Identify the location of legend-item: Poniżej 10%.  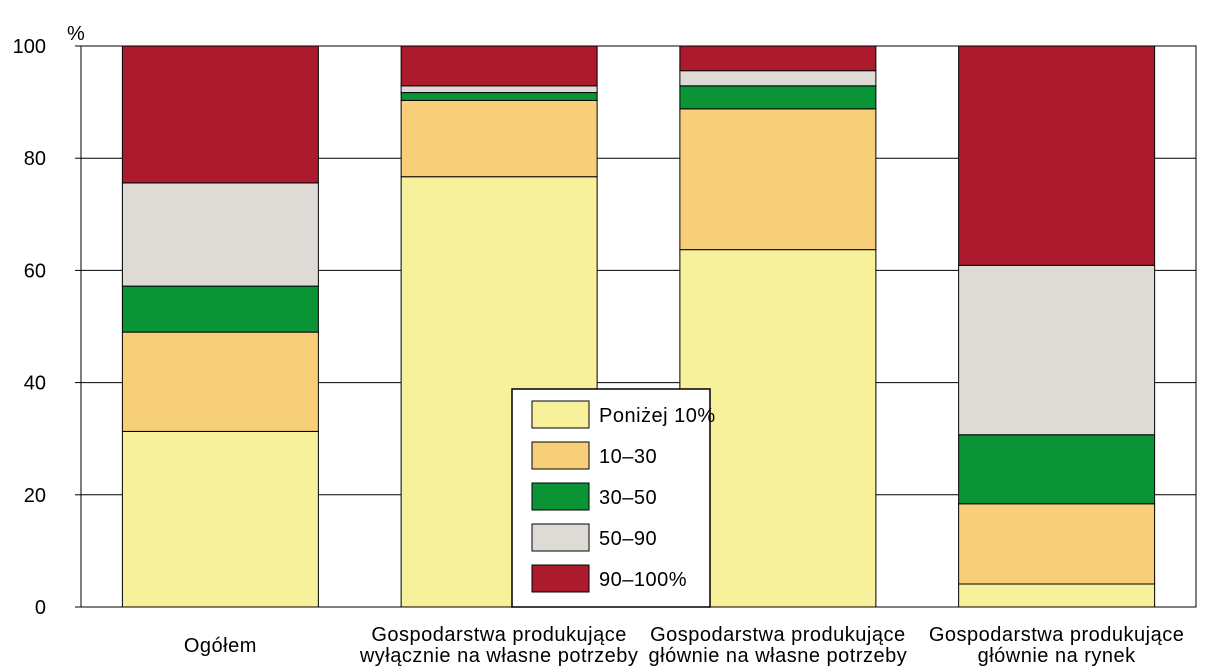
(623, 414).